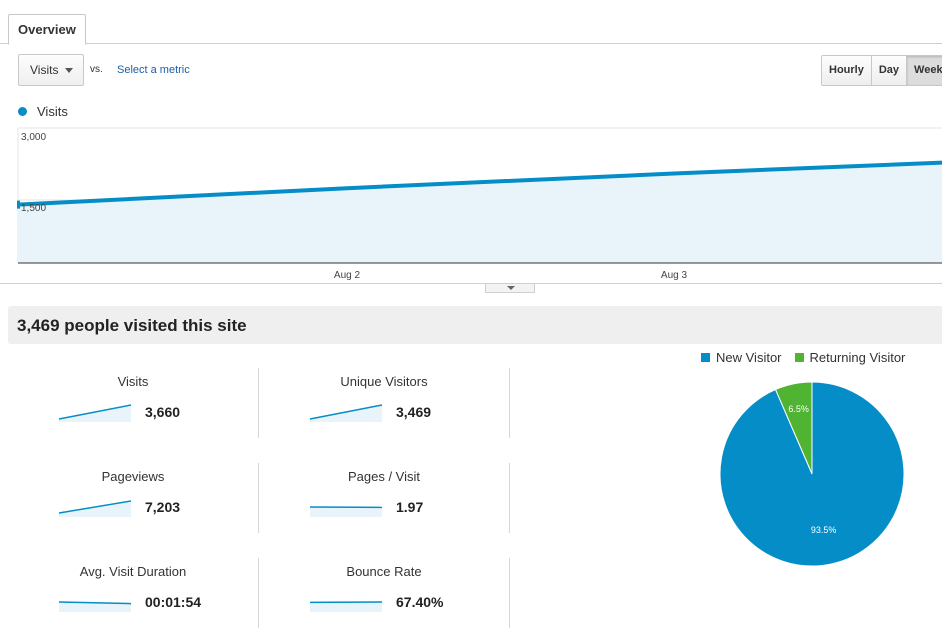 This screenshot has height=639, width=942. What do you see at coordinates (173, 602) in the screenshot?
I see `metric-value: 00:01:54` at bounding box center [173, 602].